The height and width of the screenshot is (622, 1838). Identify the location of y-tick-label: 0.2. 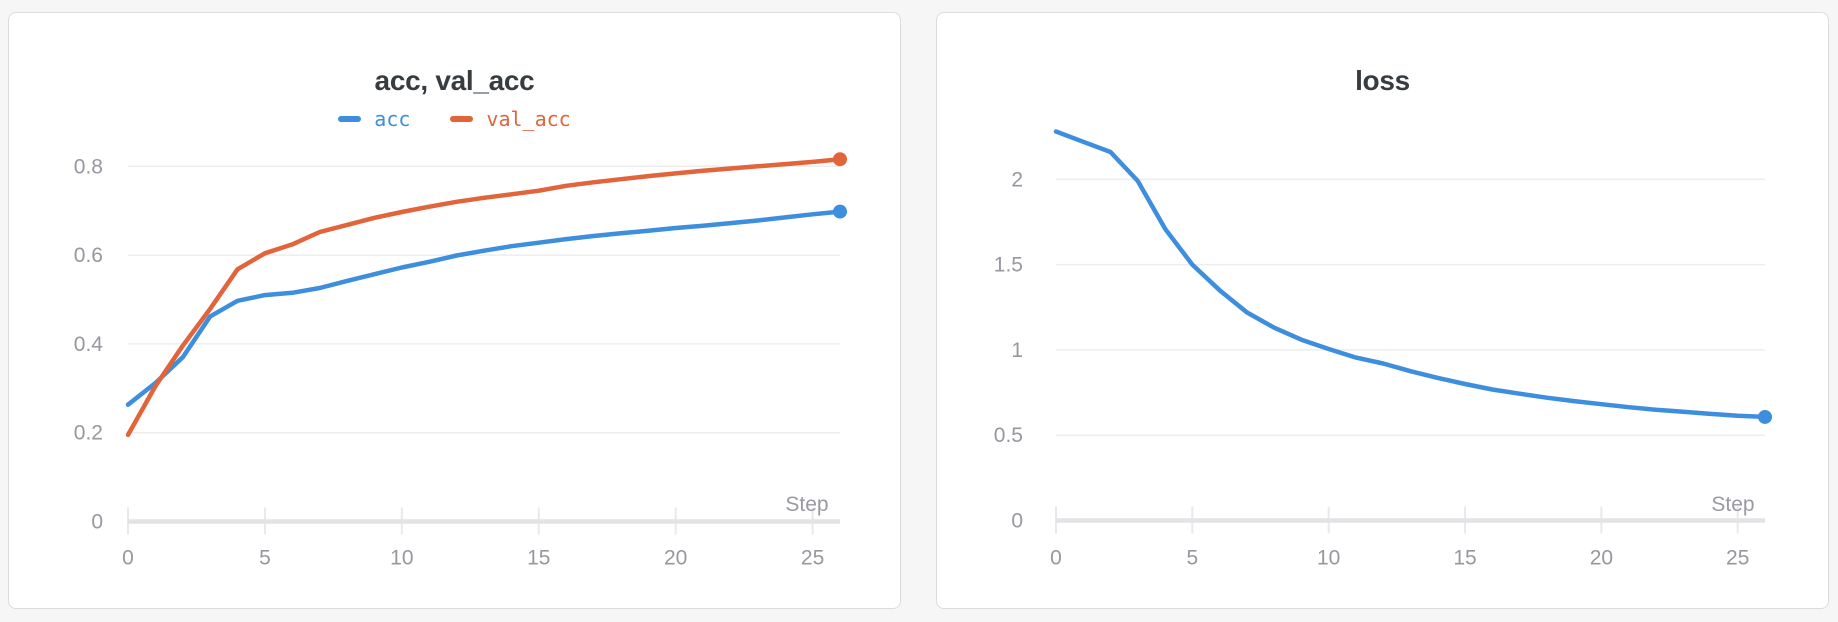
(88, 433).